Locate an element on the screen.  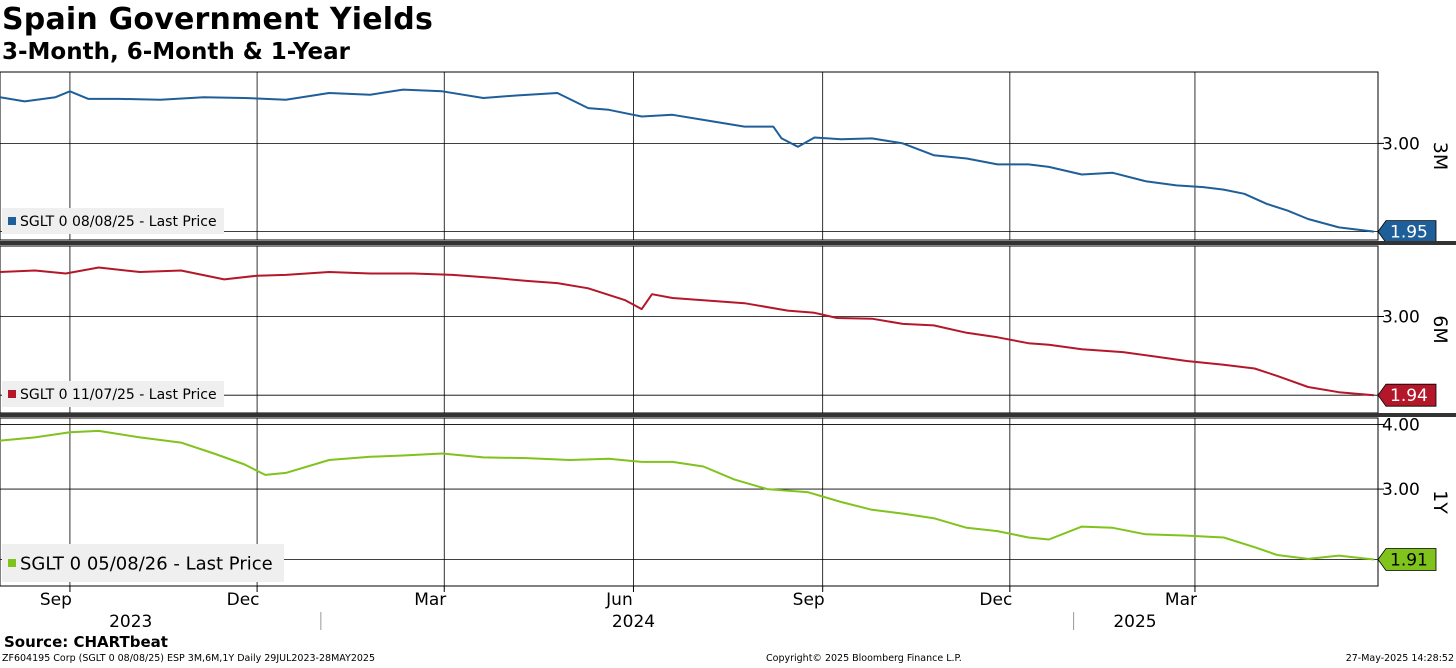
last-value-label: 1.91 is located at coordinates (1409, 561).